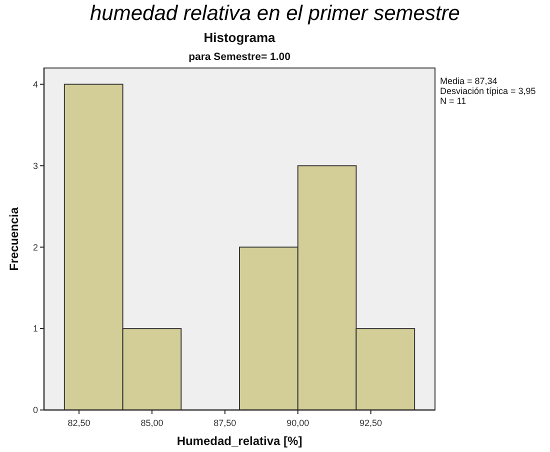 The image size is (550, 452). What do you see at coordinates (488, 91) in the screenshot?
I see `text: Desviación típica = 3,95` at bounding box center [488, 91].